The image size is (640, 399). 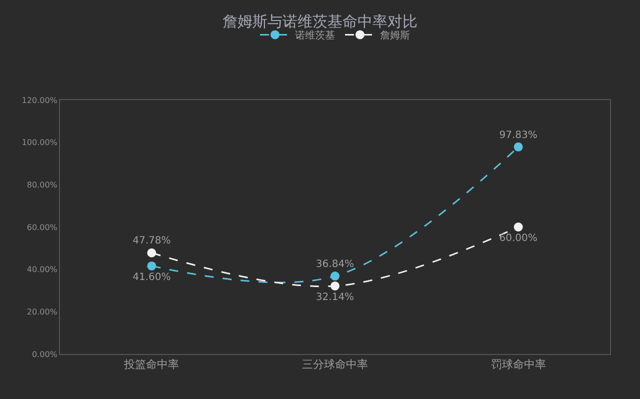 What do you see at coordinates (320, 21) in the screenshot?
I see `chart-title: 詹姆斯与诺维茨基命中率对比` at bounding box center [320, 21].